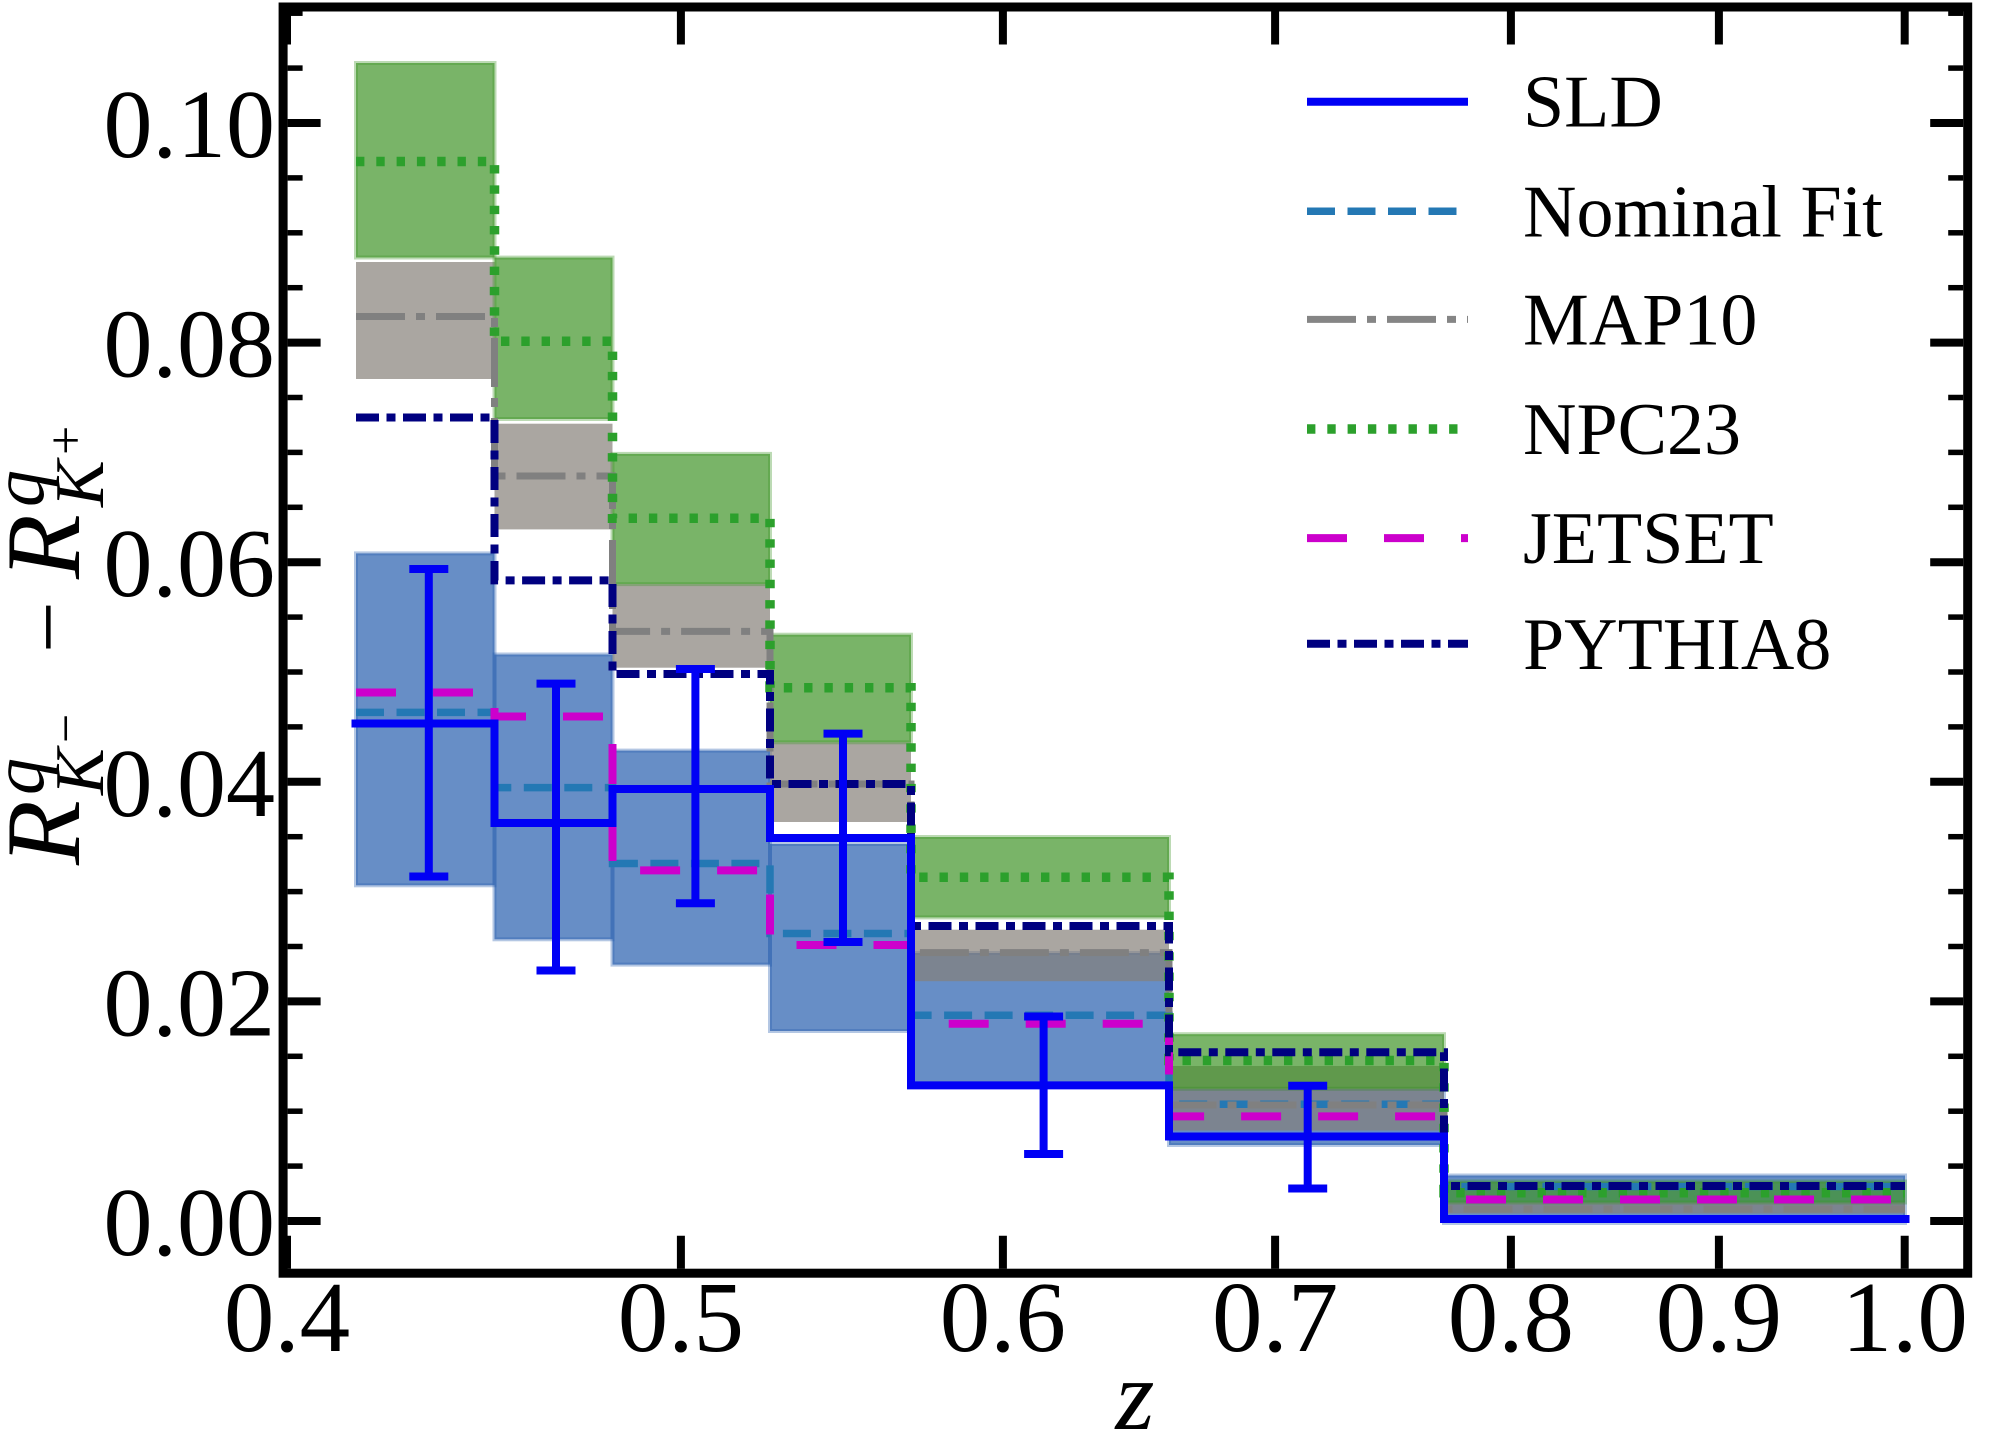 Image resolution: width=1991 pixels, height=1436 pixels. Describe the element at coordinates (1677, 645) in the screenshot. I see `svg-text: PYTHIA8` at that location.